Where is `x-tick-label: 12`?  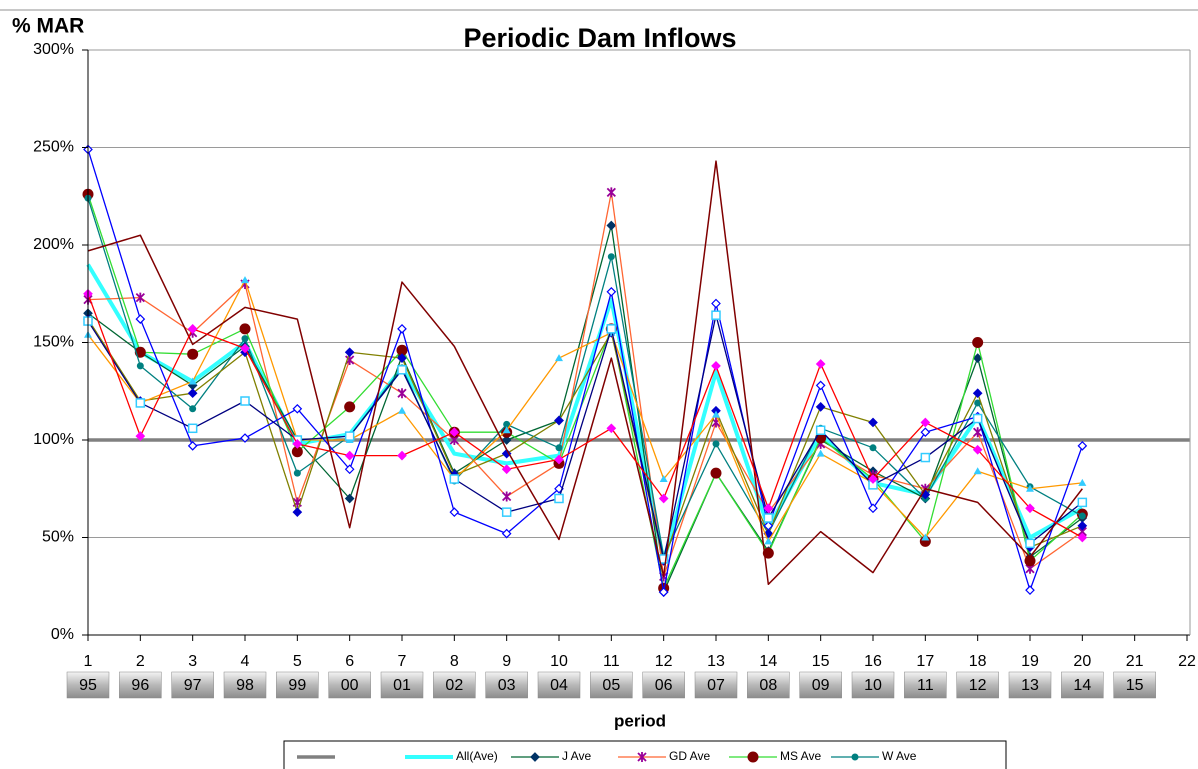
x-tick-label: 12 is located at coordinates (664, 661).